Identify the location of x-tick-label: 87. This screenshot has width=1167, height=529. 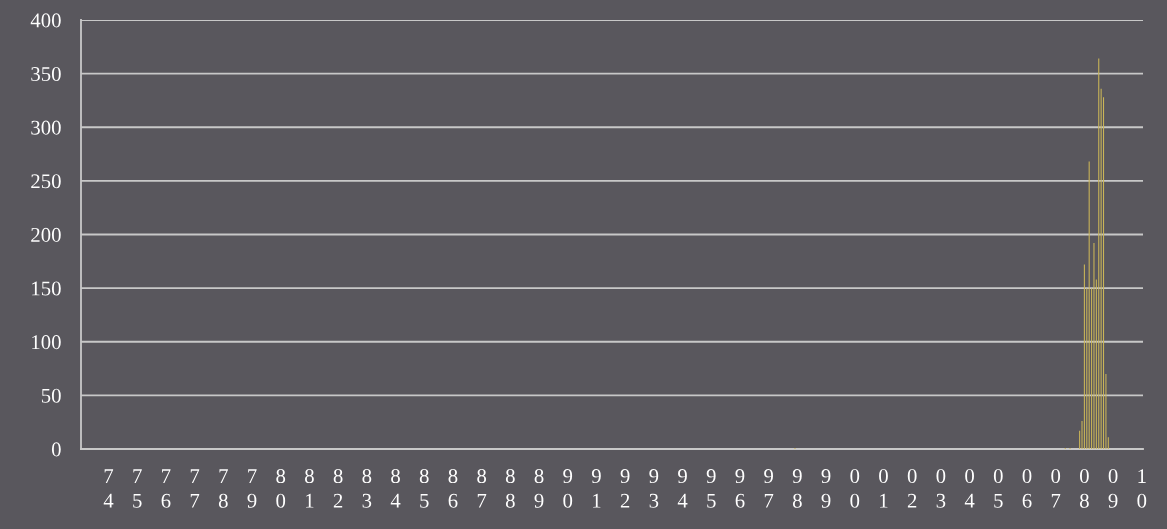
(482, 488).